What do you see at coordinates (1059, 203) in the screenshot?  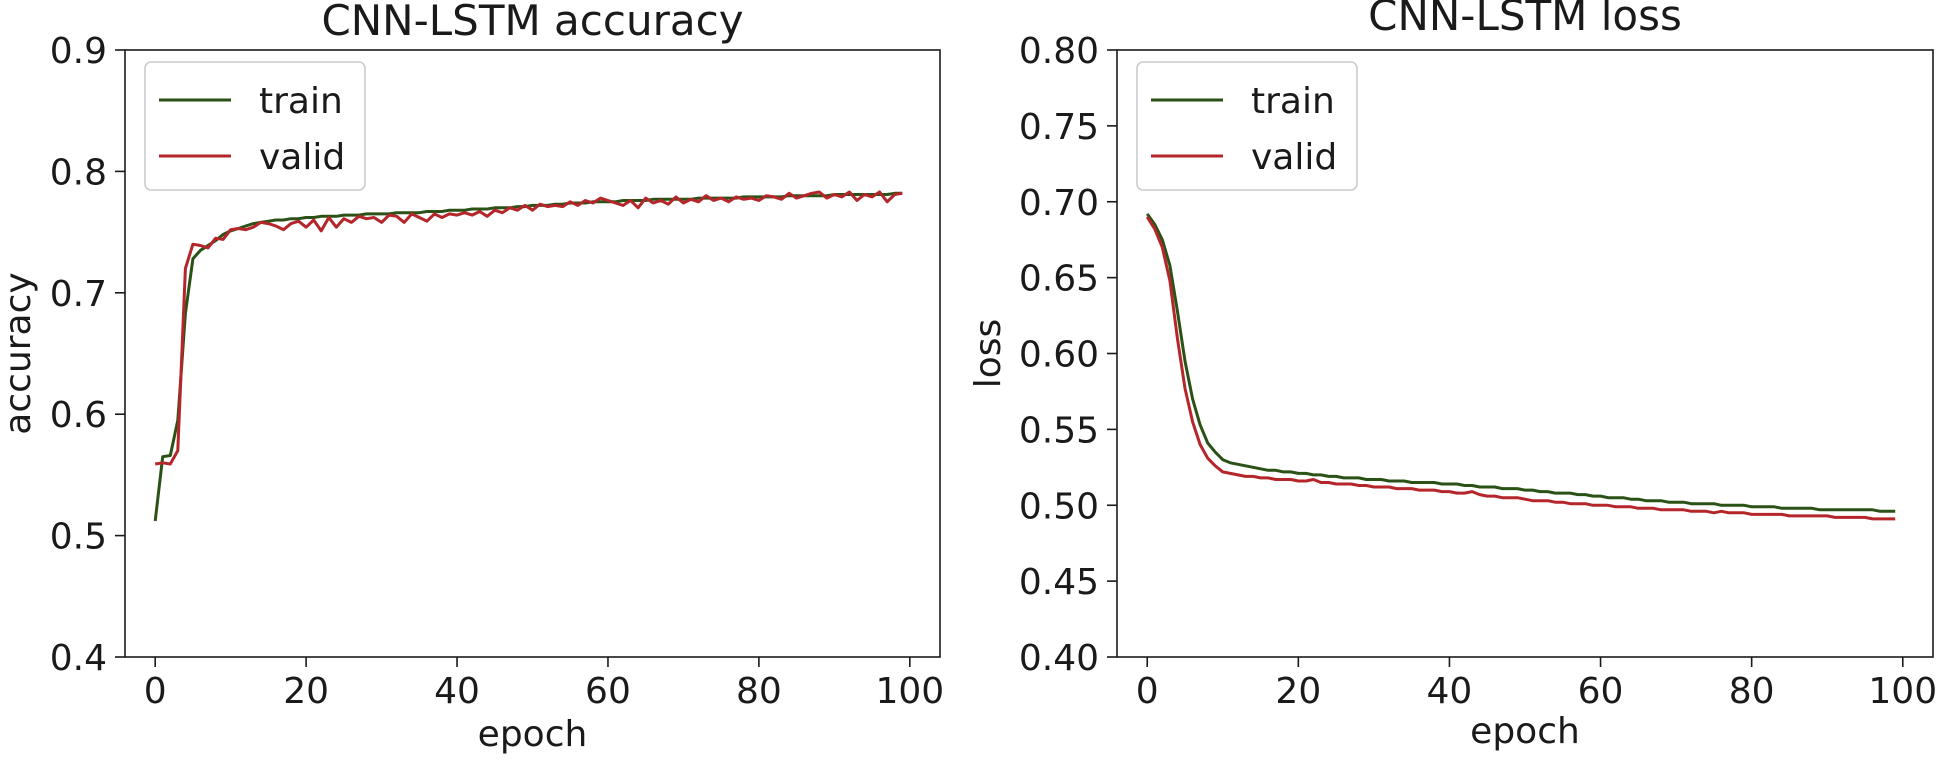 I see `y-tick-label: 0.70` at bounding box center [1059, 203].